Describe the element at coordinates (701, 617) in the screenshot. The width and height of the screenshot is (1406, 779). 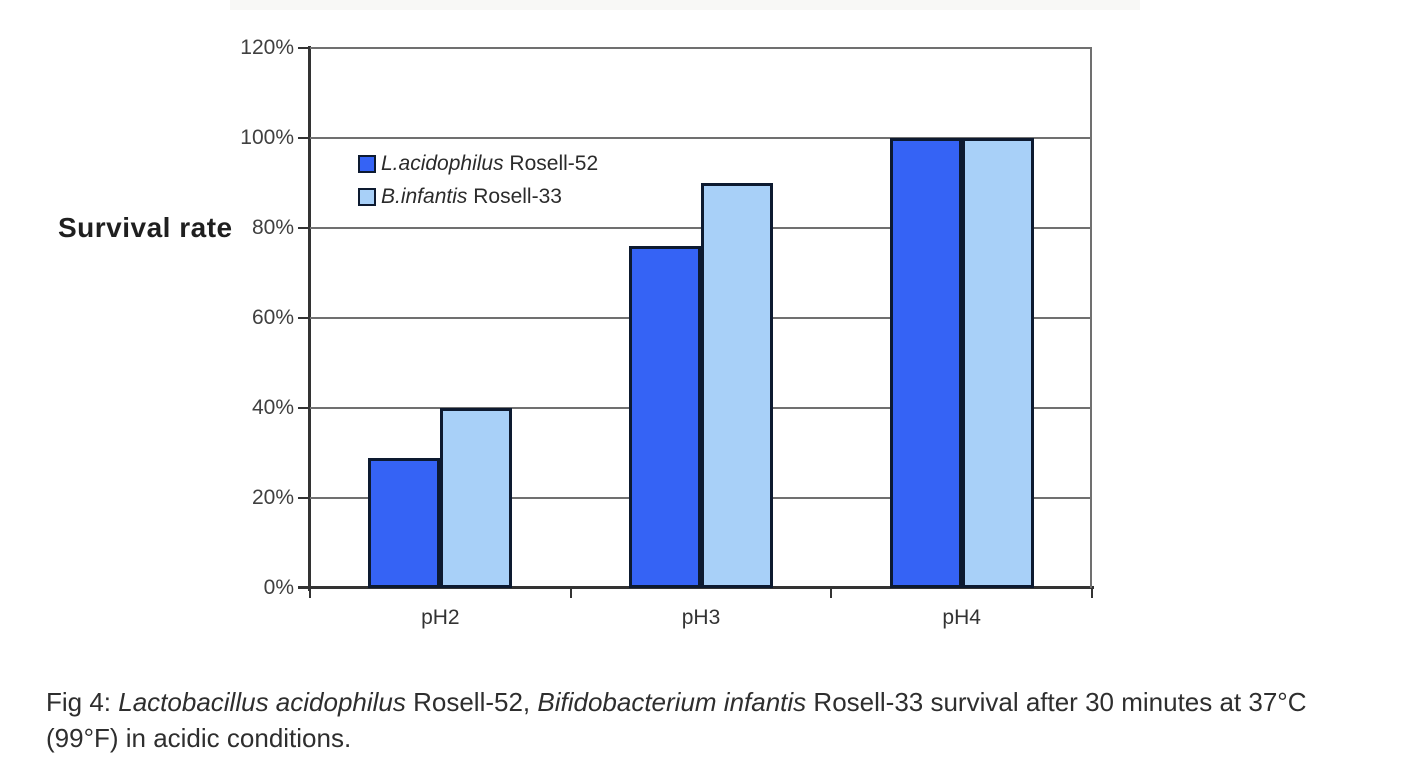
I see `x-category-label-pH3: pH3` at that location.